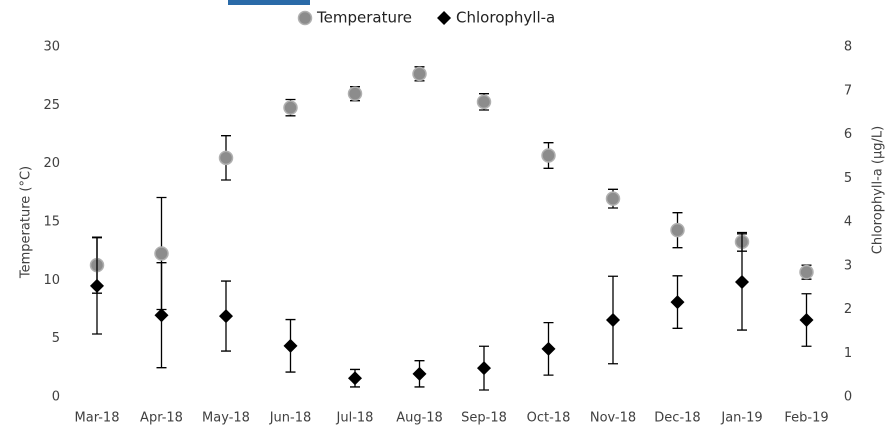 The height and width of the screenshot is (428, 888). What do you see at coordinates (161, 418) in the screenshot?
I see `x-tick-label: Apr-18` at bounding box center [161, 418].